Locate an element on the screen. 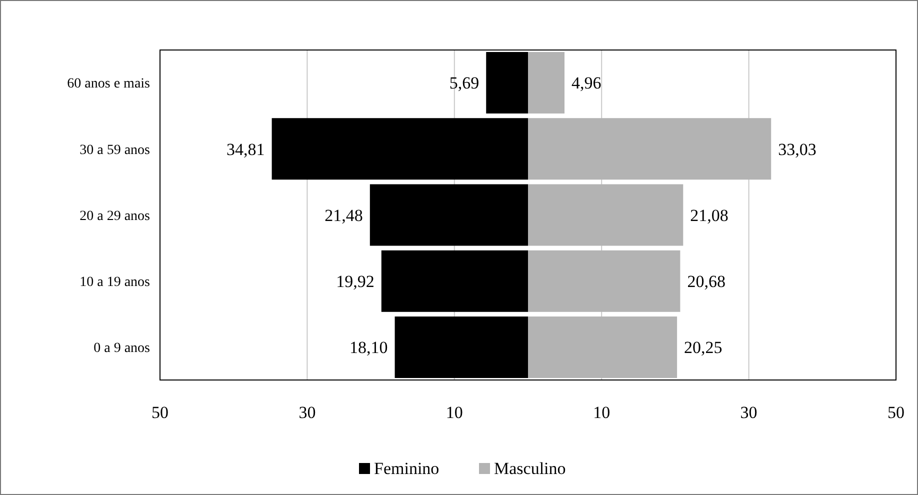  y-tick-label: 0 a 9 anos is located at coordinates (122, 348).